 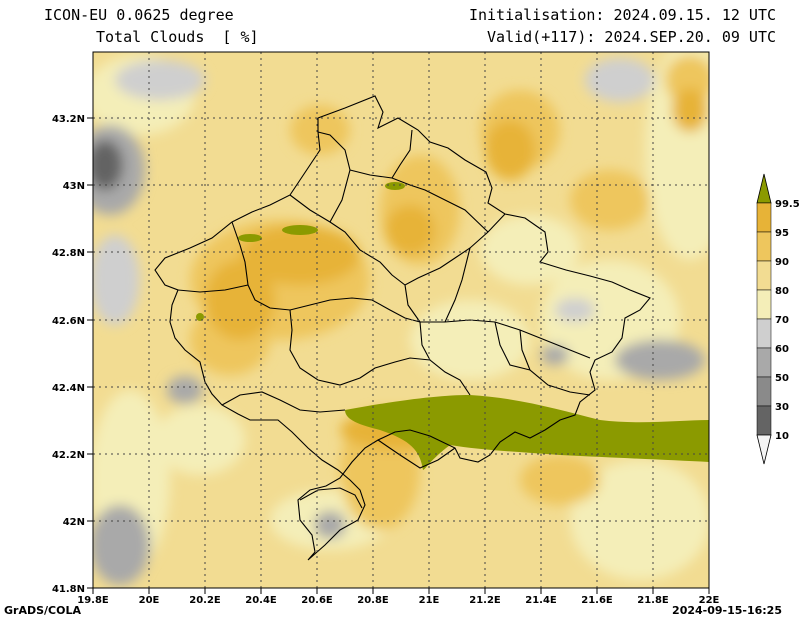 What do you see at coordinates (782, 378) in the screenshot?
I see `legend-label: 50` at bounding box center [782, 378].